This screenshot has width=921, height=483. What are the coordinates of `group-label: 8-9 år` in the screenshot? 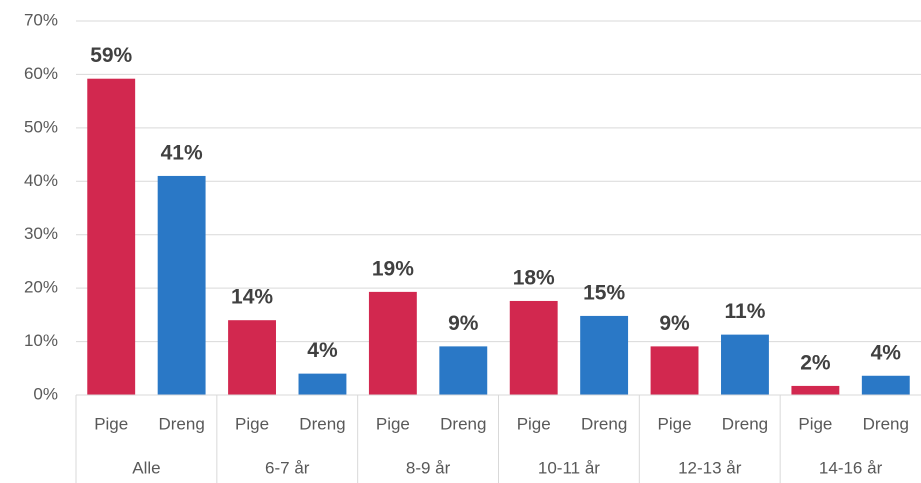 It's located at (428, 467).